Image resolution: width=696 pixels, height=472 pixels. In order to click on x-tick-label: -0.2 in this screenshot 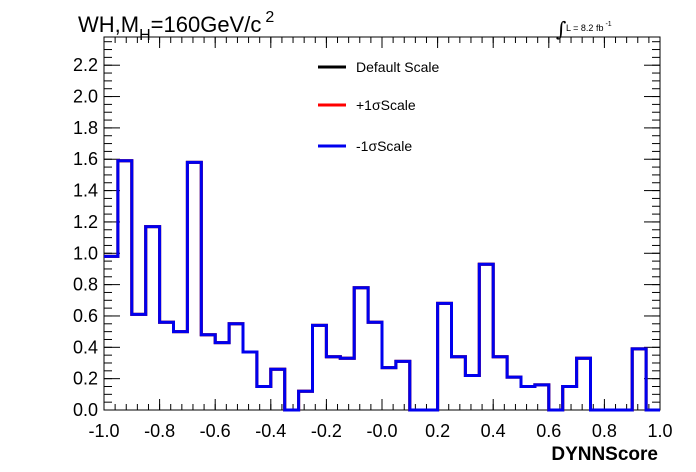, I will do `click(326, 431)`.